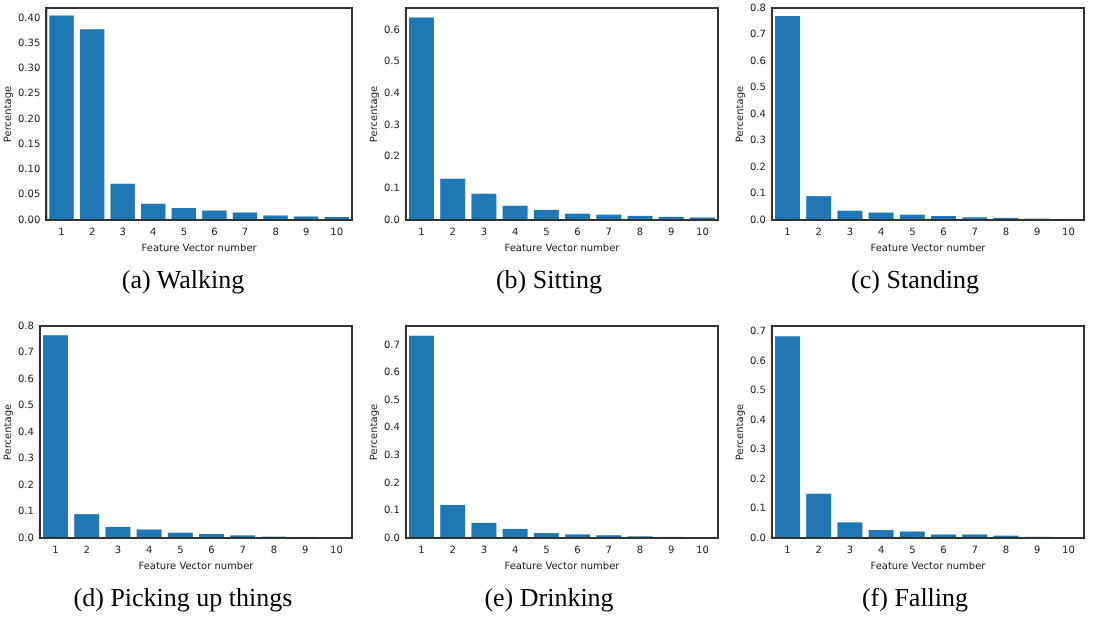 This screenshot has height=636, width=1100. What do you see at coordinates (915, 598) in the screenshot?
I see `text: (f) Falling` at bounding box center [915, 598].